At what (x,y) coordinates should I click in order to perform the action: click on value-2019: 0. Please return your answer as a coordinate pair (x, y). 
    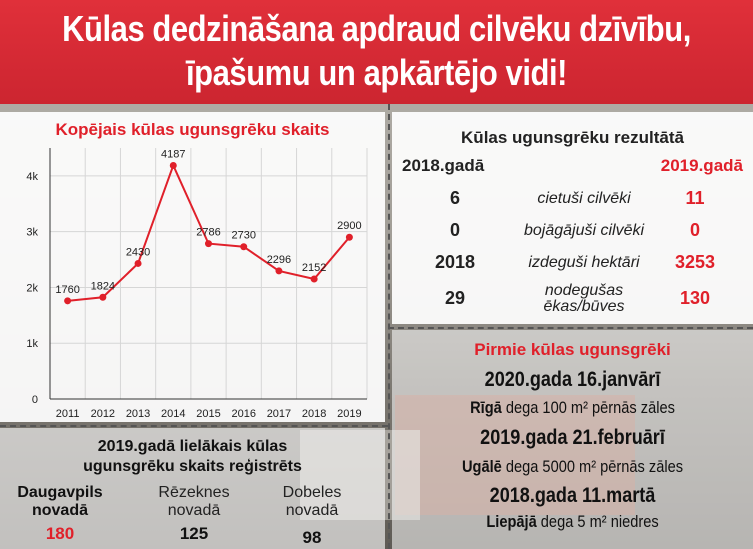
    Looking at the image, I should click on (694, 230).